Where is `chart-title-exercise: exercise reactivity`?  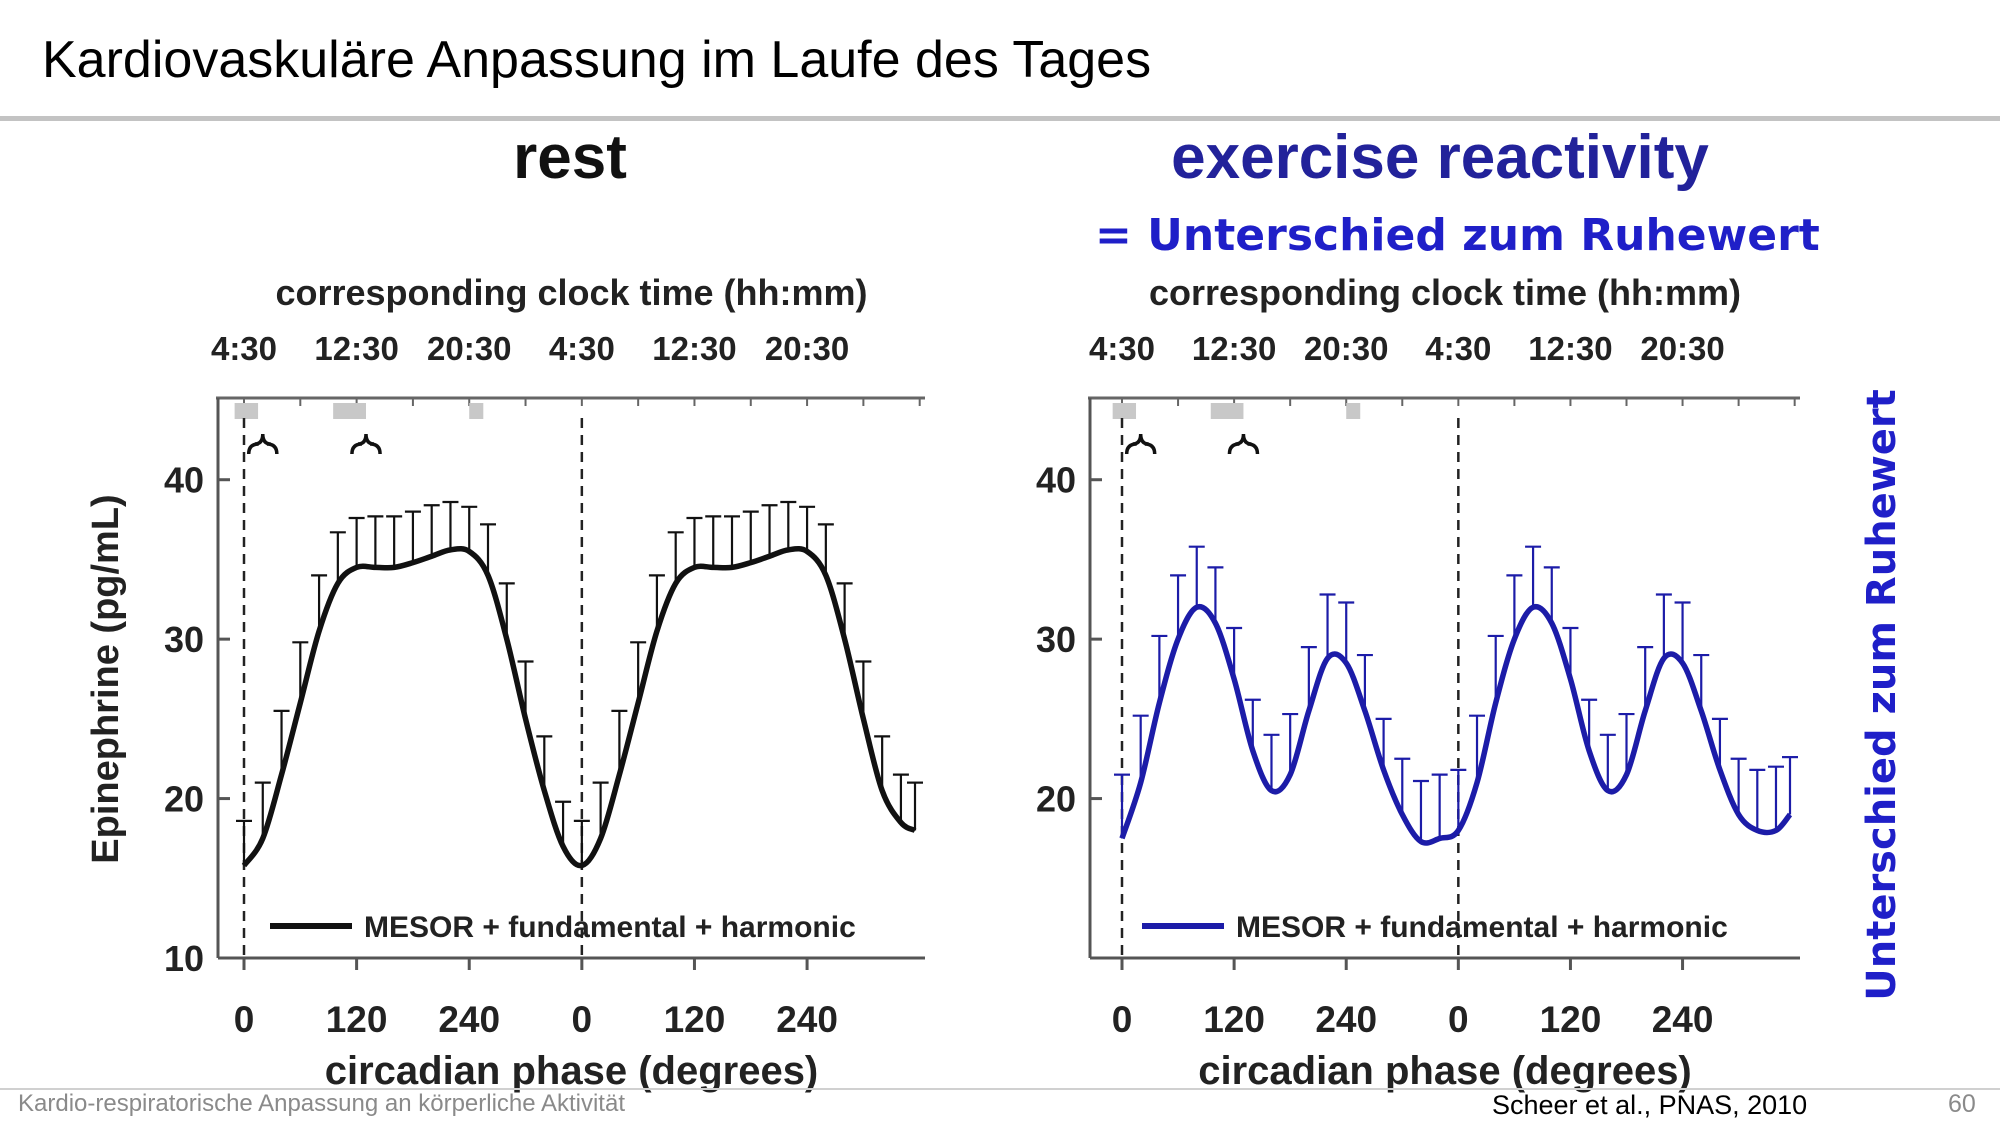
chart-title-exercise: exercise reactivity is located at coordinates (1440, 157).